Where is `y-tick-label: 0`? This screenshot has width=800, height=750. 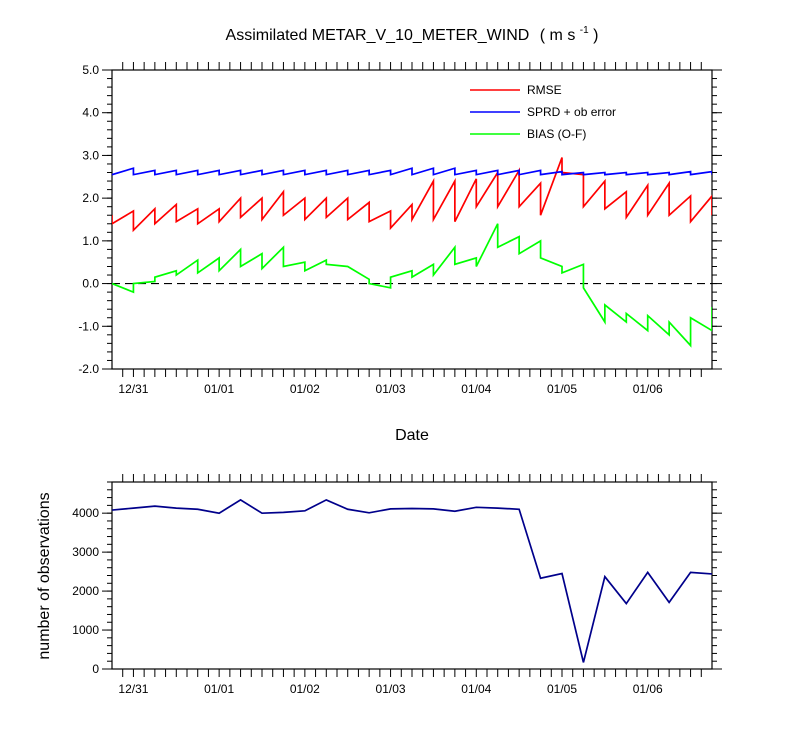
y-tick-label: 0 is located at coordinates (95, 669).